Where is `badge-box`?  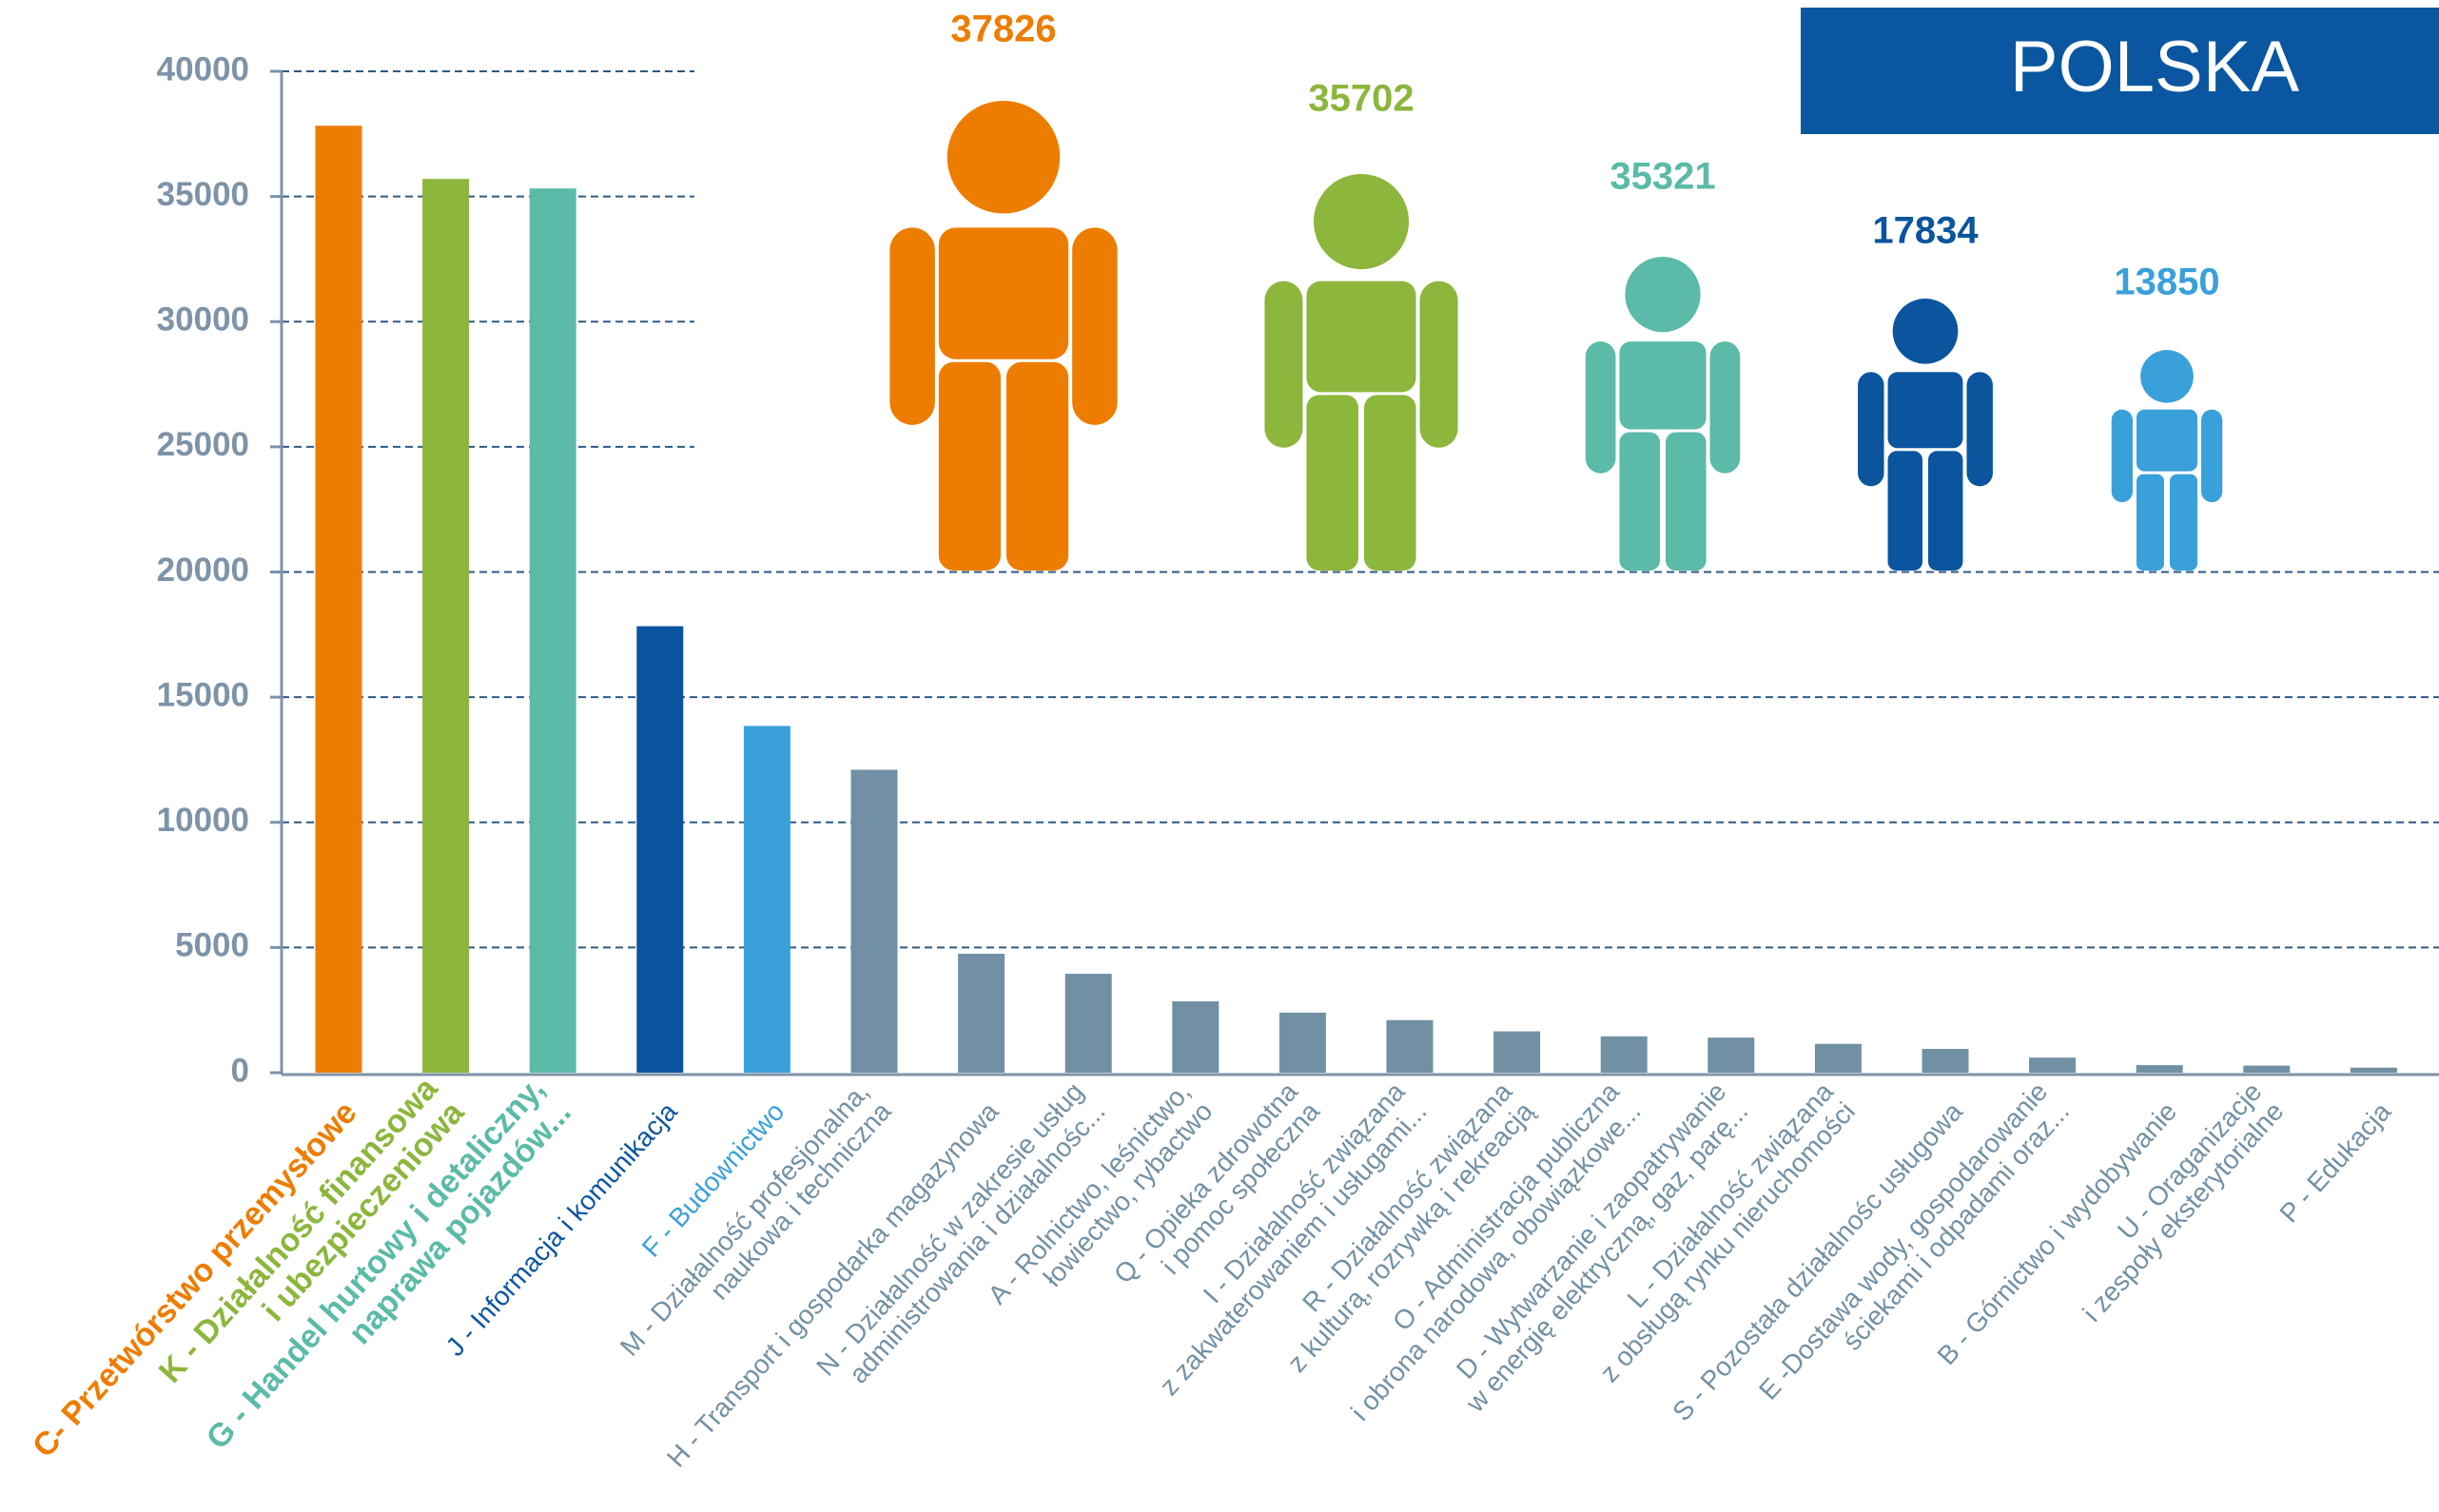 badge-box is located at coordinates (2120, 71).